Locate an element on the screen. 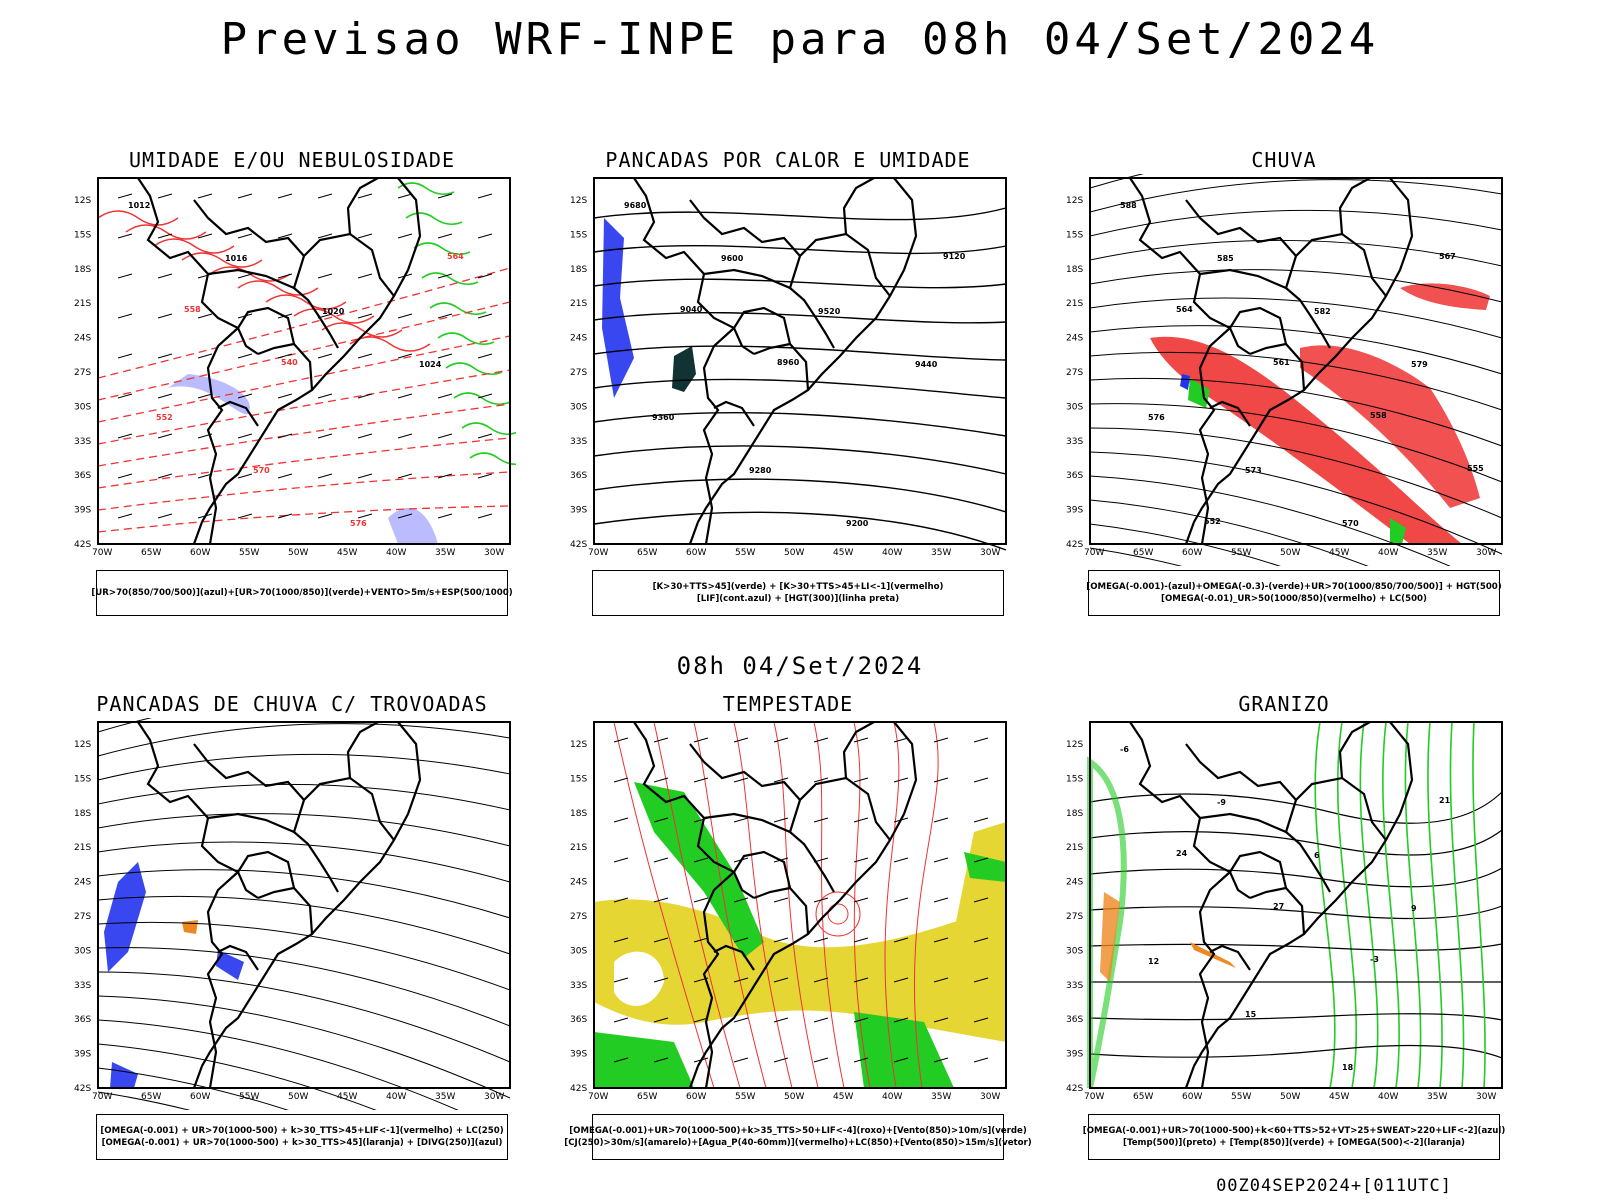  contour-label: 21 is located at coordinates (1445, 800).